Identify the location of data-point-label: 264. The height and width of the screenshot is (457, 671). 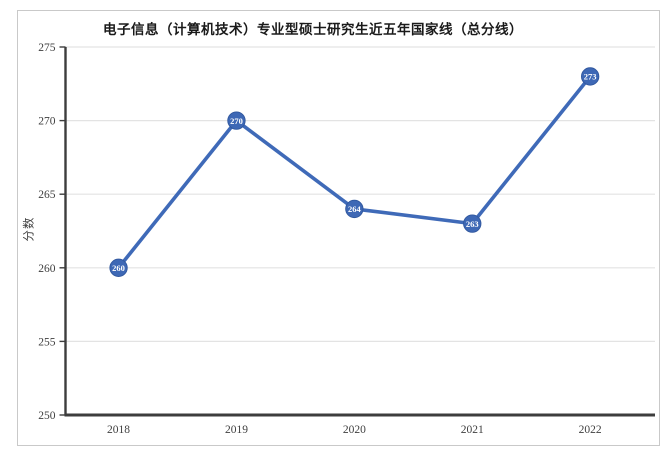
(355, 209).